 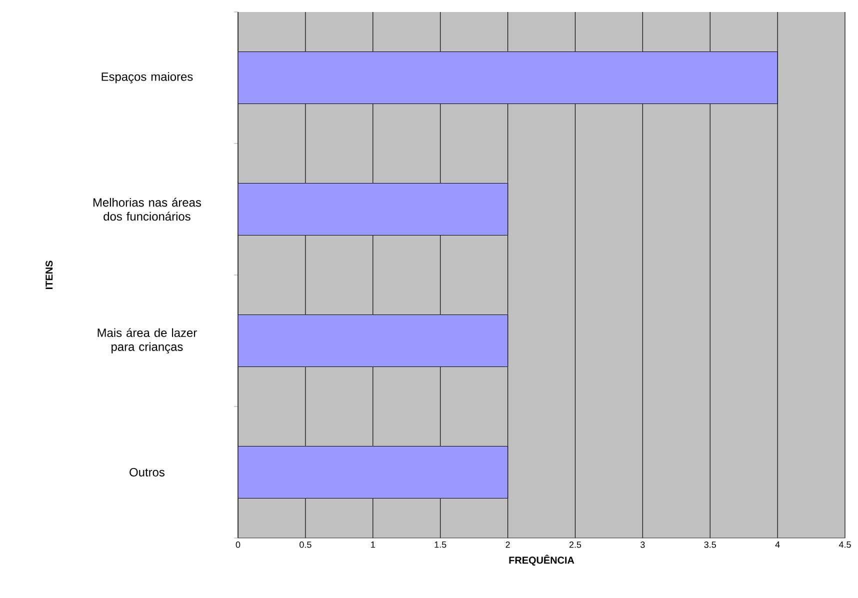 What do you see at coordinates (710, 545) in the screenshot?
I see `x-tick-label: 3.5` at bounding box center [710, 545].